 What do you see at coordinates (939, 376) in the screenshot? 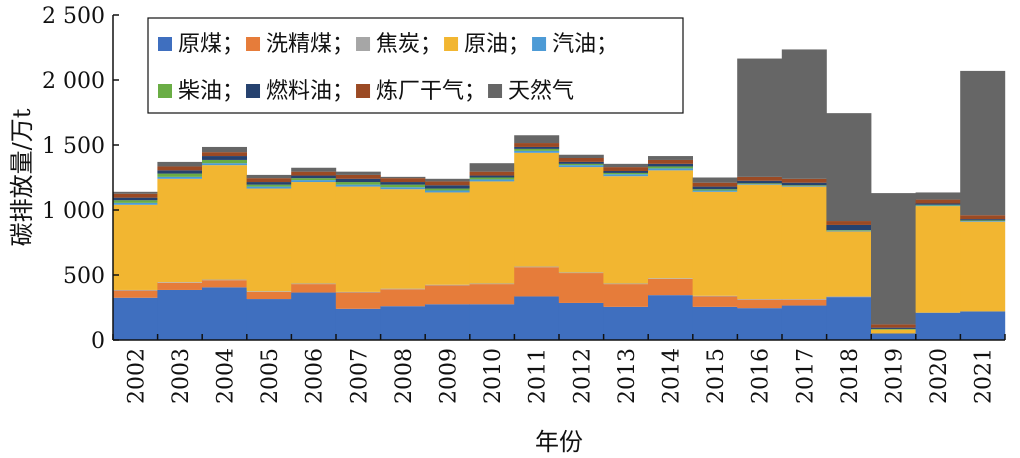
I see `x-tick-label: 2020` at bounding box center [939, 376].